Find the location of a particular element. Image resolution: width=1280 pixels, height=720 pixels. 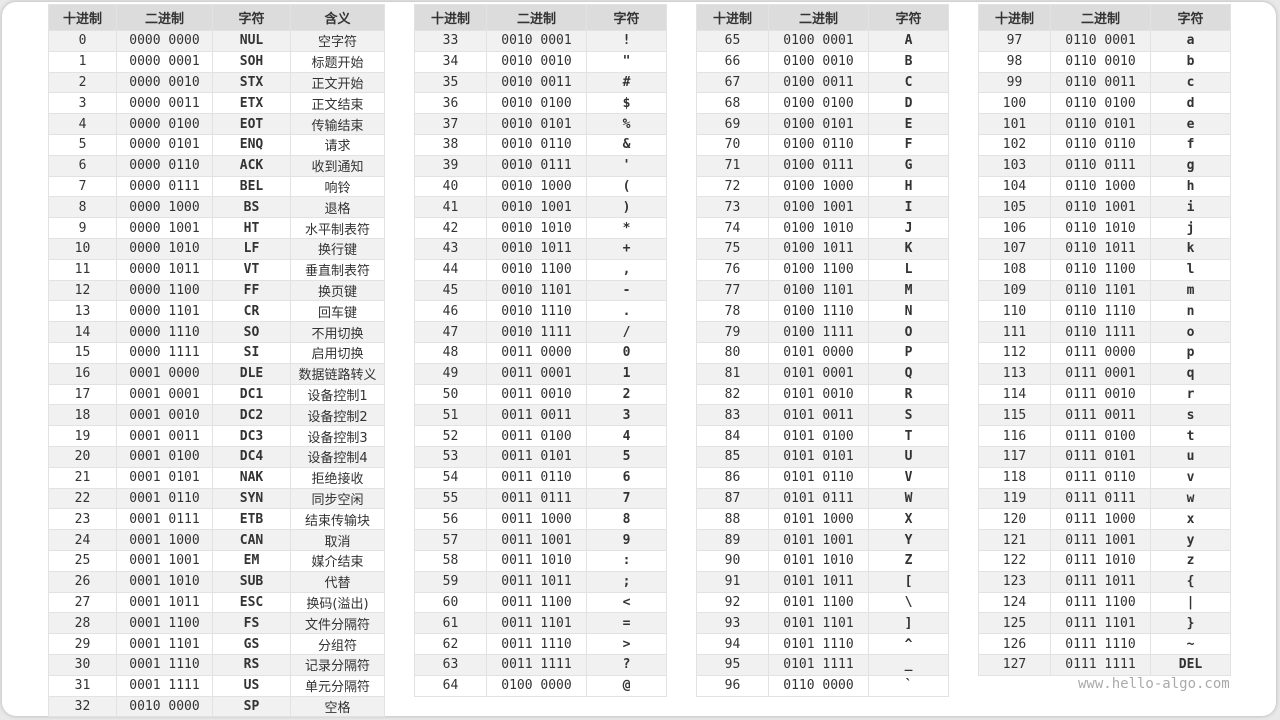

decimal-cell: 100 is located at coordinates (1014, 103).